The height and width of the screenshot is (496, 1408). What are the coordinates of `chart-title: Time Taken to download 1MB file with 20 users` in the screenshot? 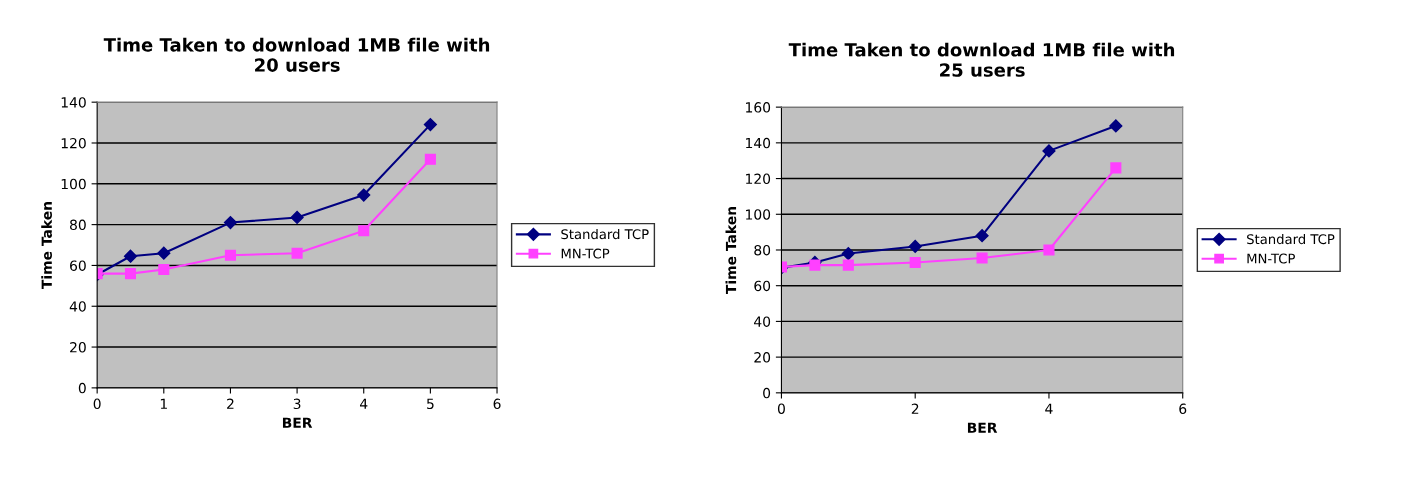 It's located at (296, 54).